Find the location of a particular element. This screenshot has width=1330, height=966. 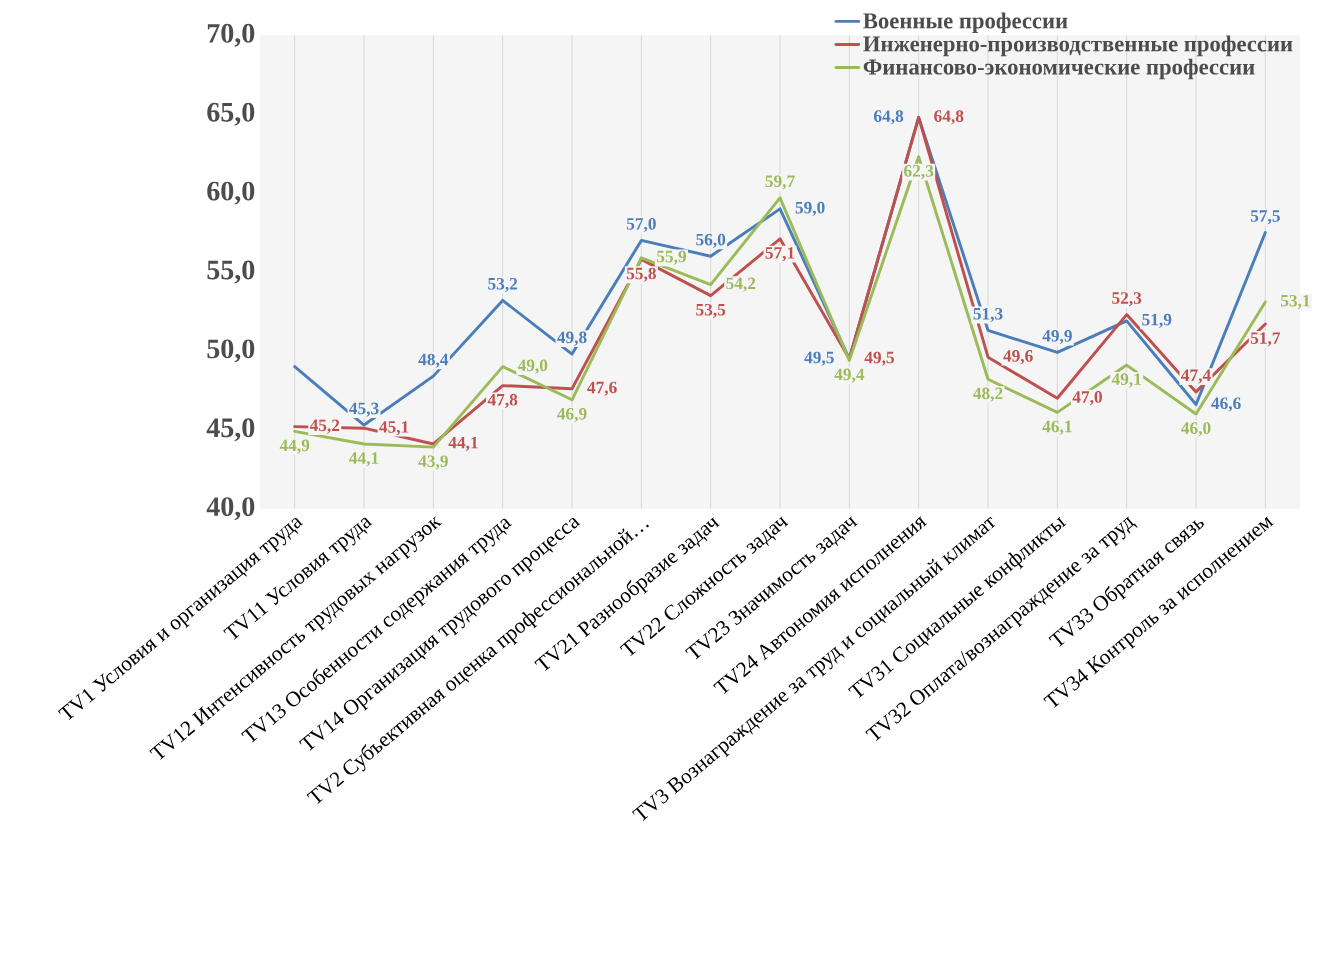

data-label: 59,7 is located at coordinates (780, 182).